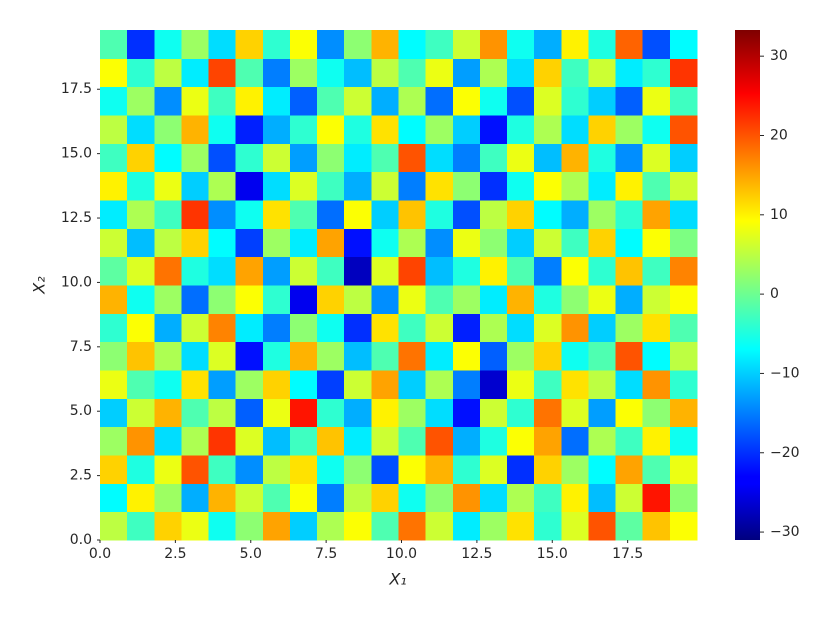 Image resolution: width=830 pixels, height=627 pixels. What do you see at coordinates (785, 373) in the screenshot?
I see `colorbar-tick-label: −10` at bounding box center [785, 373].